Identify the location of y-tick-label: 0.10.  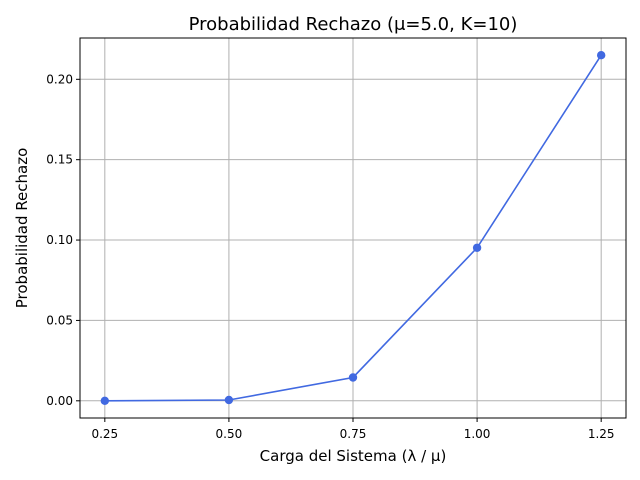
(59, 240).